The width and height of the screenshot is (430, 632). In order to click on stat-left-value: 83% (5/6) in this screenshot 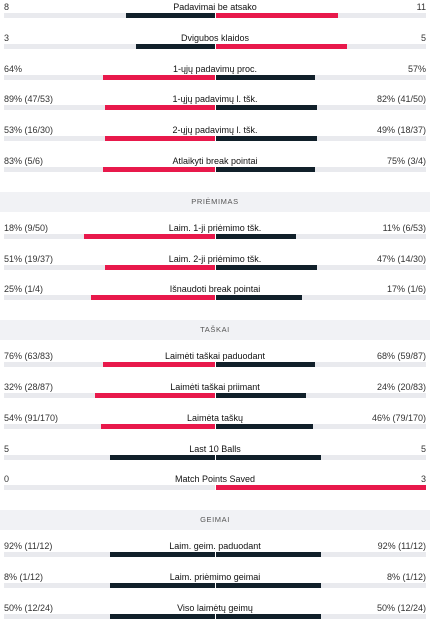, I will do `click(24, 161)`.